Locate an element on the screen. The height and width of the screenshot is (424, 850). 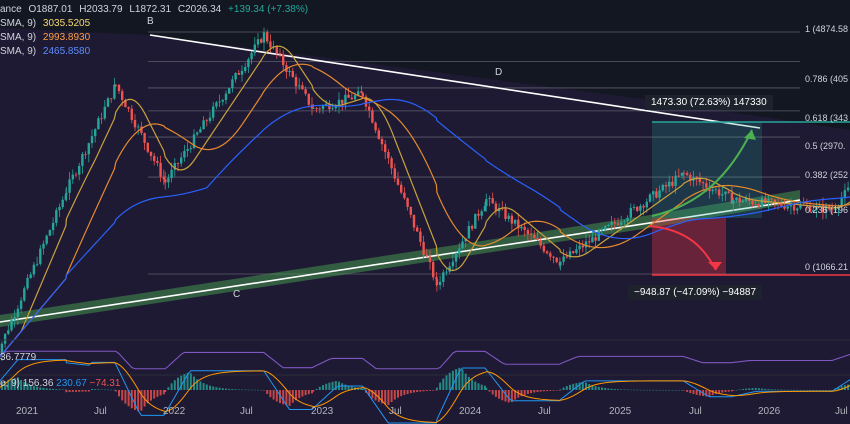
x-tick-jul-2023: Jul is located at coordinates (395, 411).